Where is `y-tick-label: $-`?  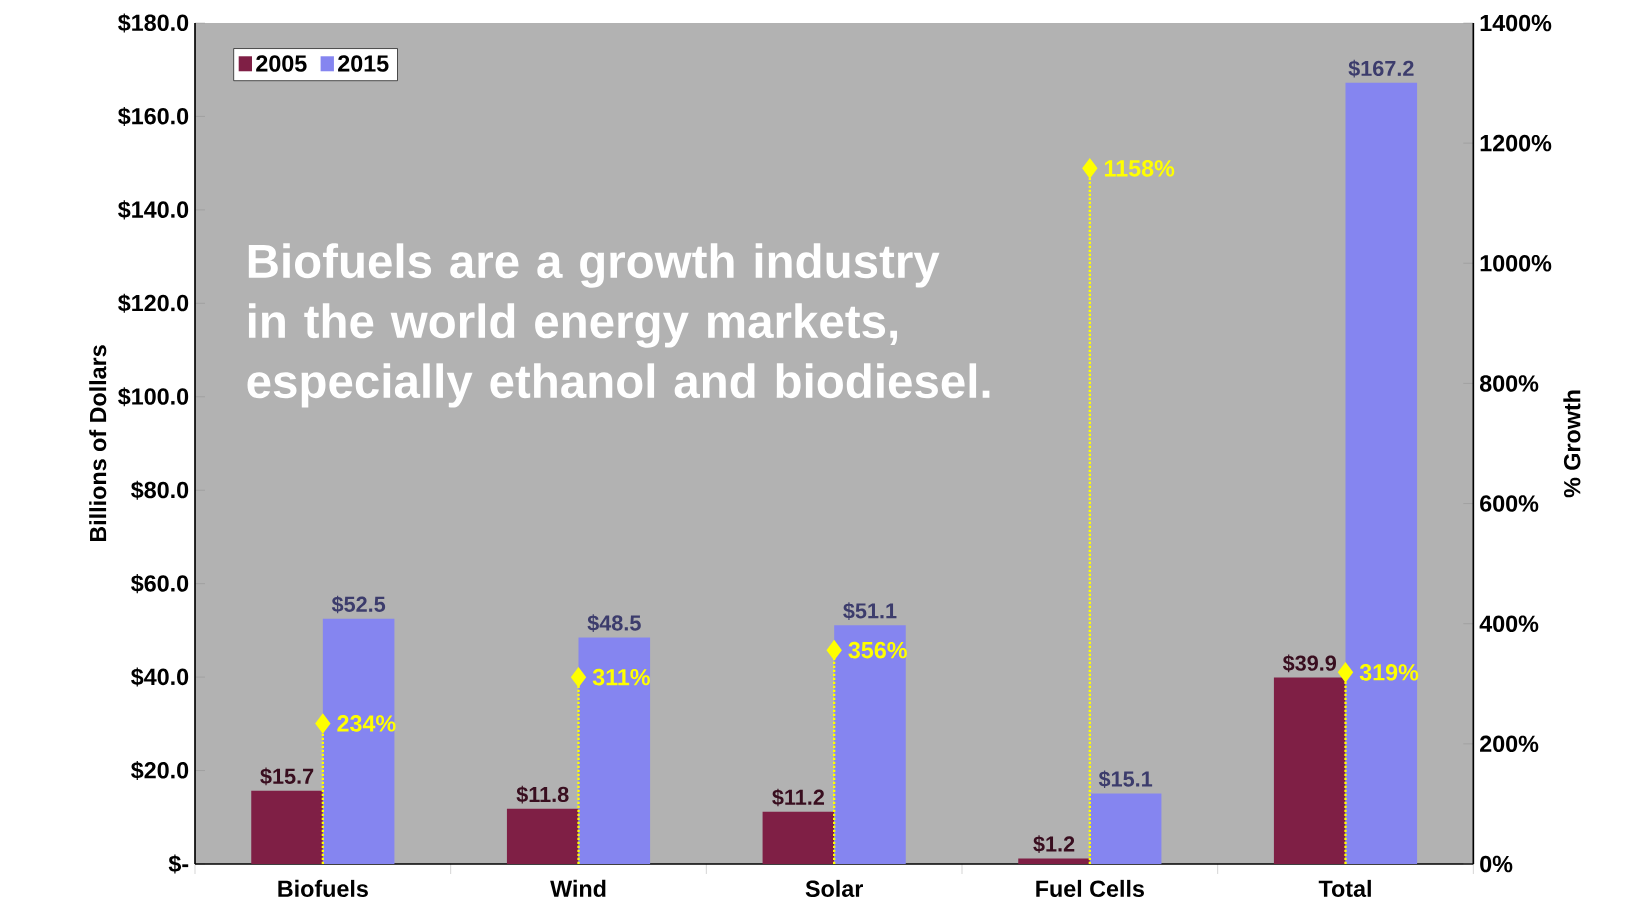
y-tick-label: $- is located at coordinates (178, 864).